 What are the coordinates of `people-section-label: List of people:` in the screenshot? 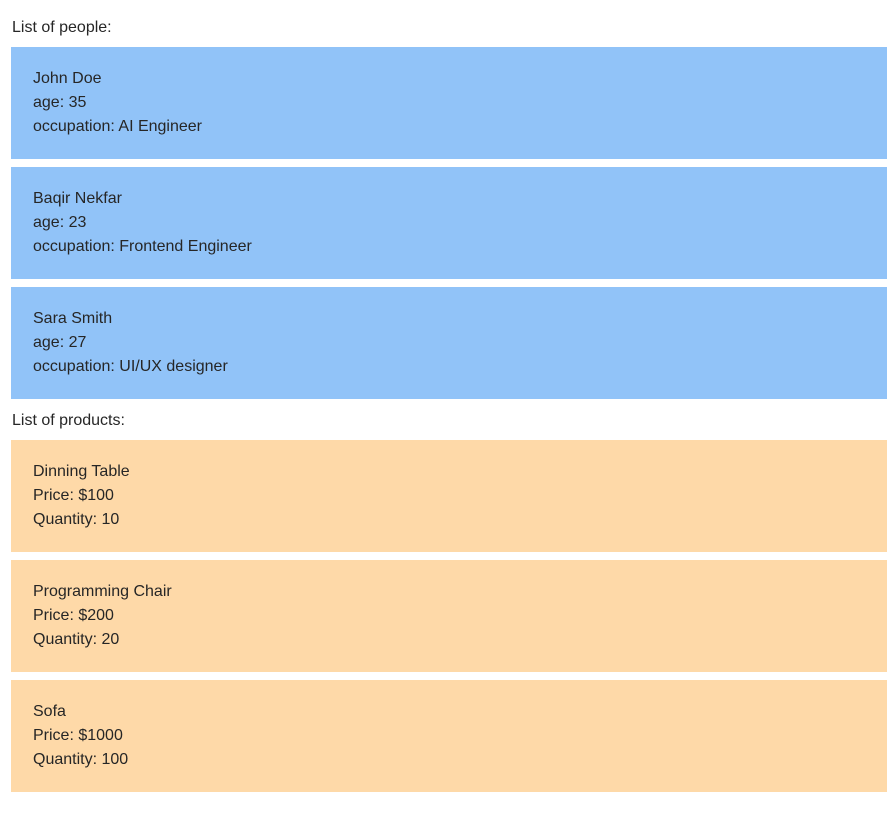 It's located at (62, 27).